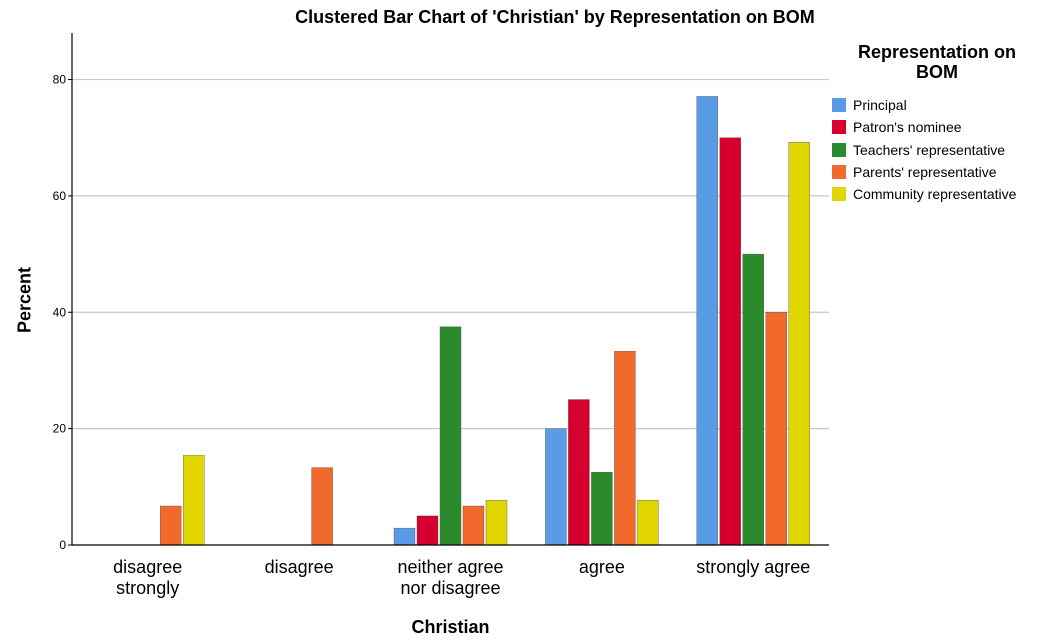 The height and width of the screenshot is (643, 1055). What do you see at coordinates (60, 429) in the screenshot?
I see `y-tick-label: 20` at bounding box center [60, 429].